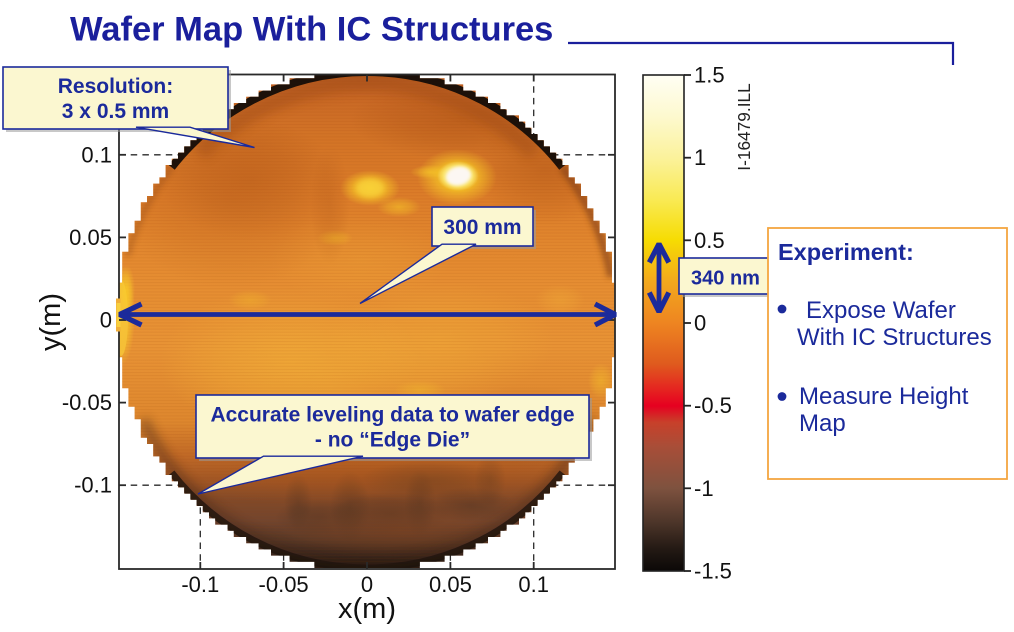 Image resolution: width=1014 pixels, height=632 pixels. Describe the element at coordinates (116, 86) in the screenshot. I see `svg-text: Resolution:` at that location.